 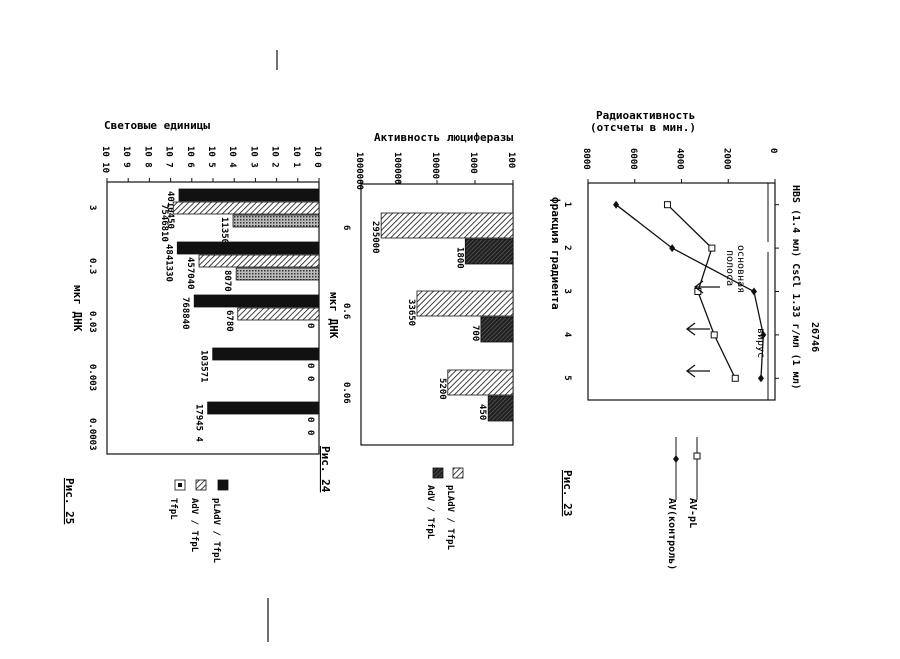 What do you see at coordinates (450, 518) in the screenshot?
I see `fig24-legend-label-1: pLAdV / TfpL` at bounding box center [450, 518].